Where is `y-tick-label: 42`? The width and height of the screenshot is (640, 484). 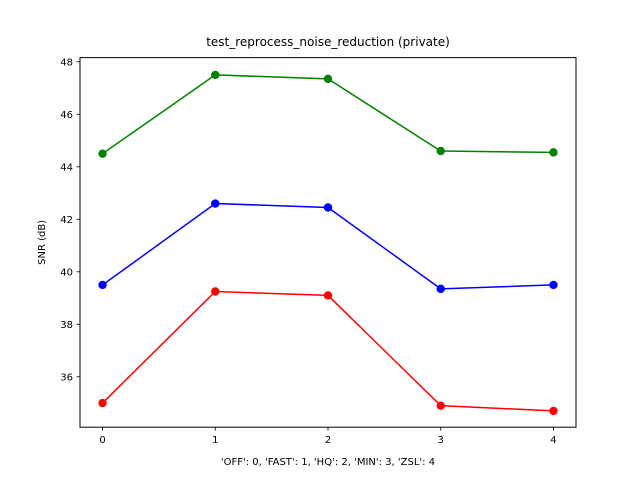 y-tick-label: 42 is located at coordinates (66, 220).